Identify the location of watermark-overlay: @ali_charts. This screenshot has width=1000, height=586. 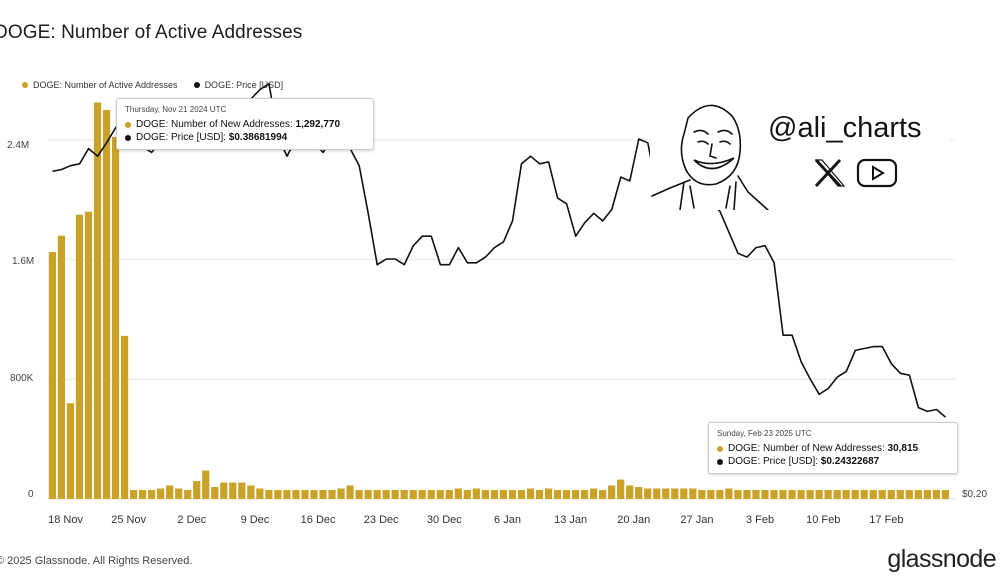
(800, 153).